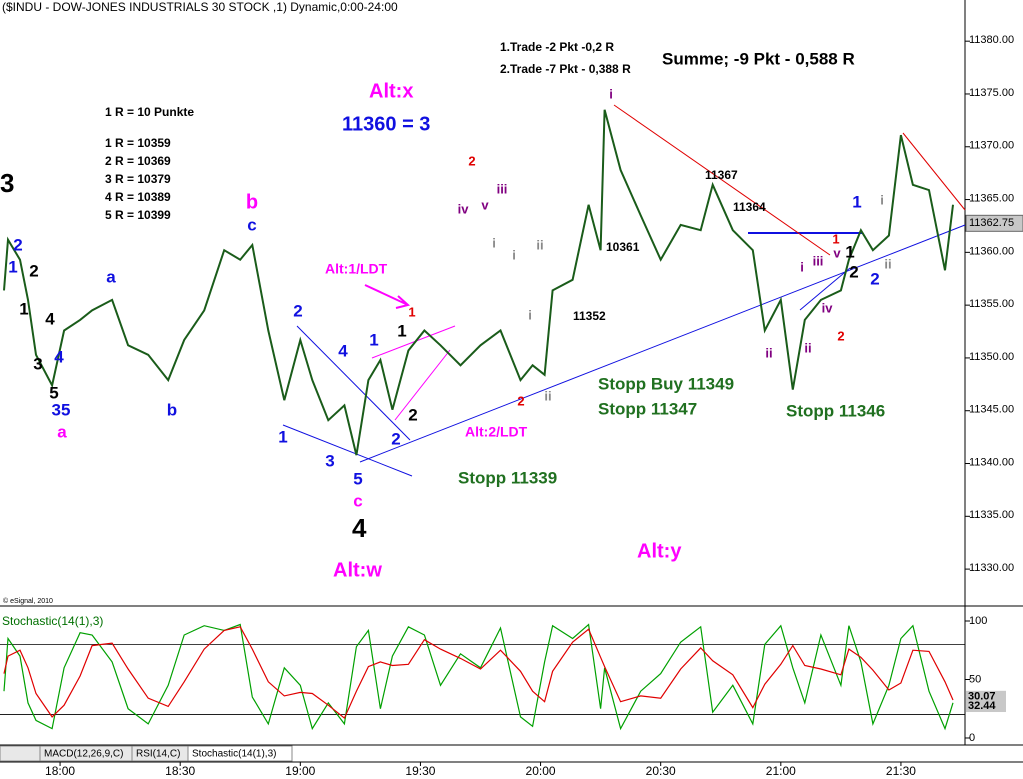 The height and width of the screenshot is (779, 1023). Describe the element at coordinates (557, 47) in the screenshot. I see `annotation: 1.Trade -2 Pkt -0,2 R` at that location.